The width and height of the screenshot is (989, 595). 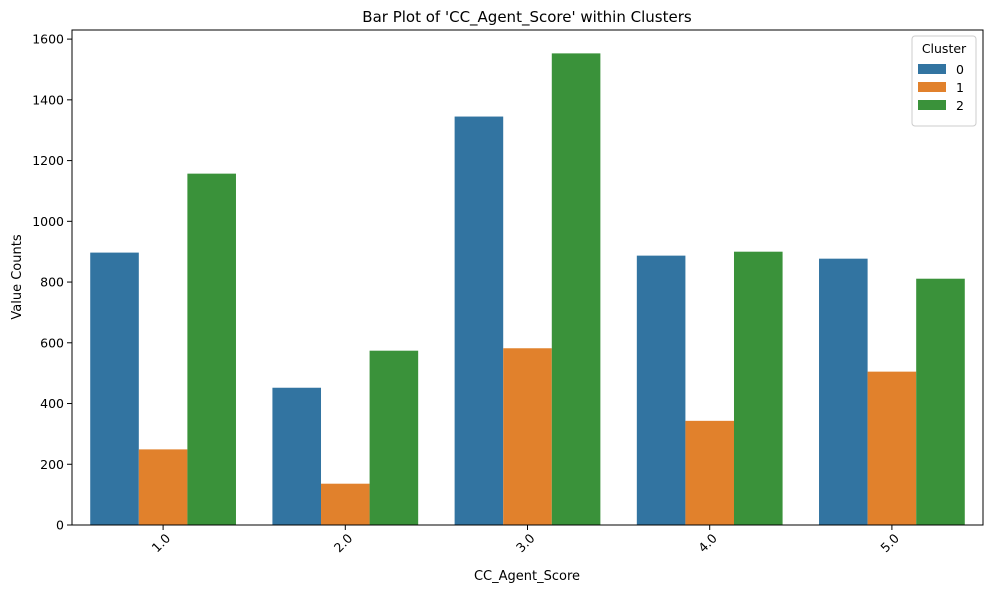 What do you see at coordinates (343, 542) in the screenshot?
I see `x-tick-label: 2.0` at bounding box center [343, 542].